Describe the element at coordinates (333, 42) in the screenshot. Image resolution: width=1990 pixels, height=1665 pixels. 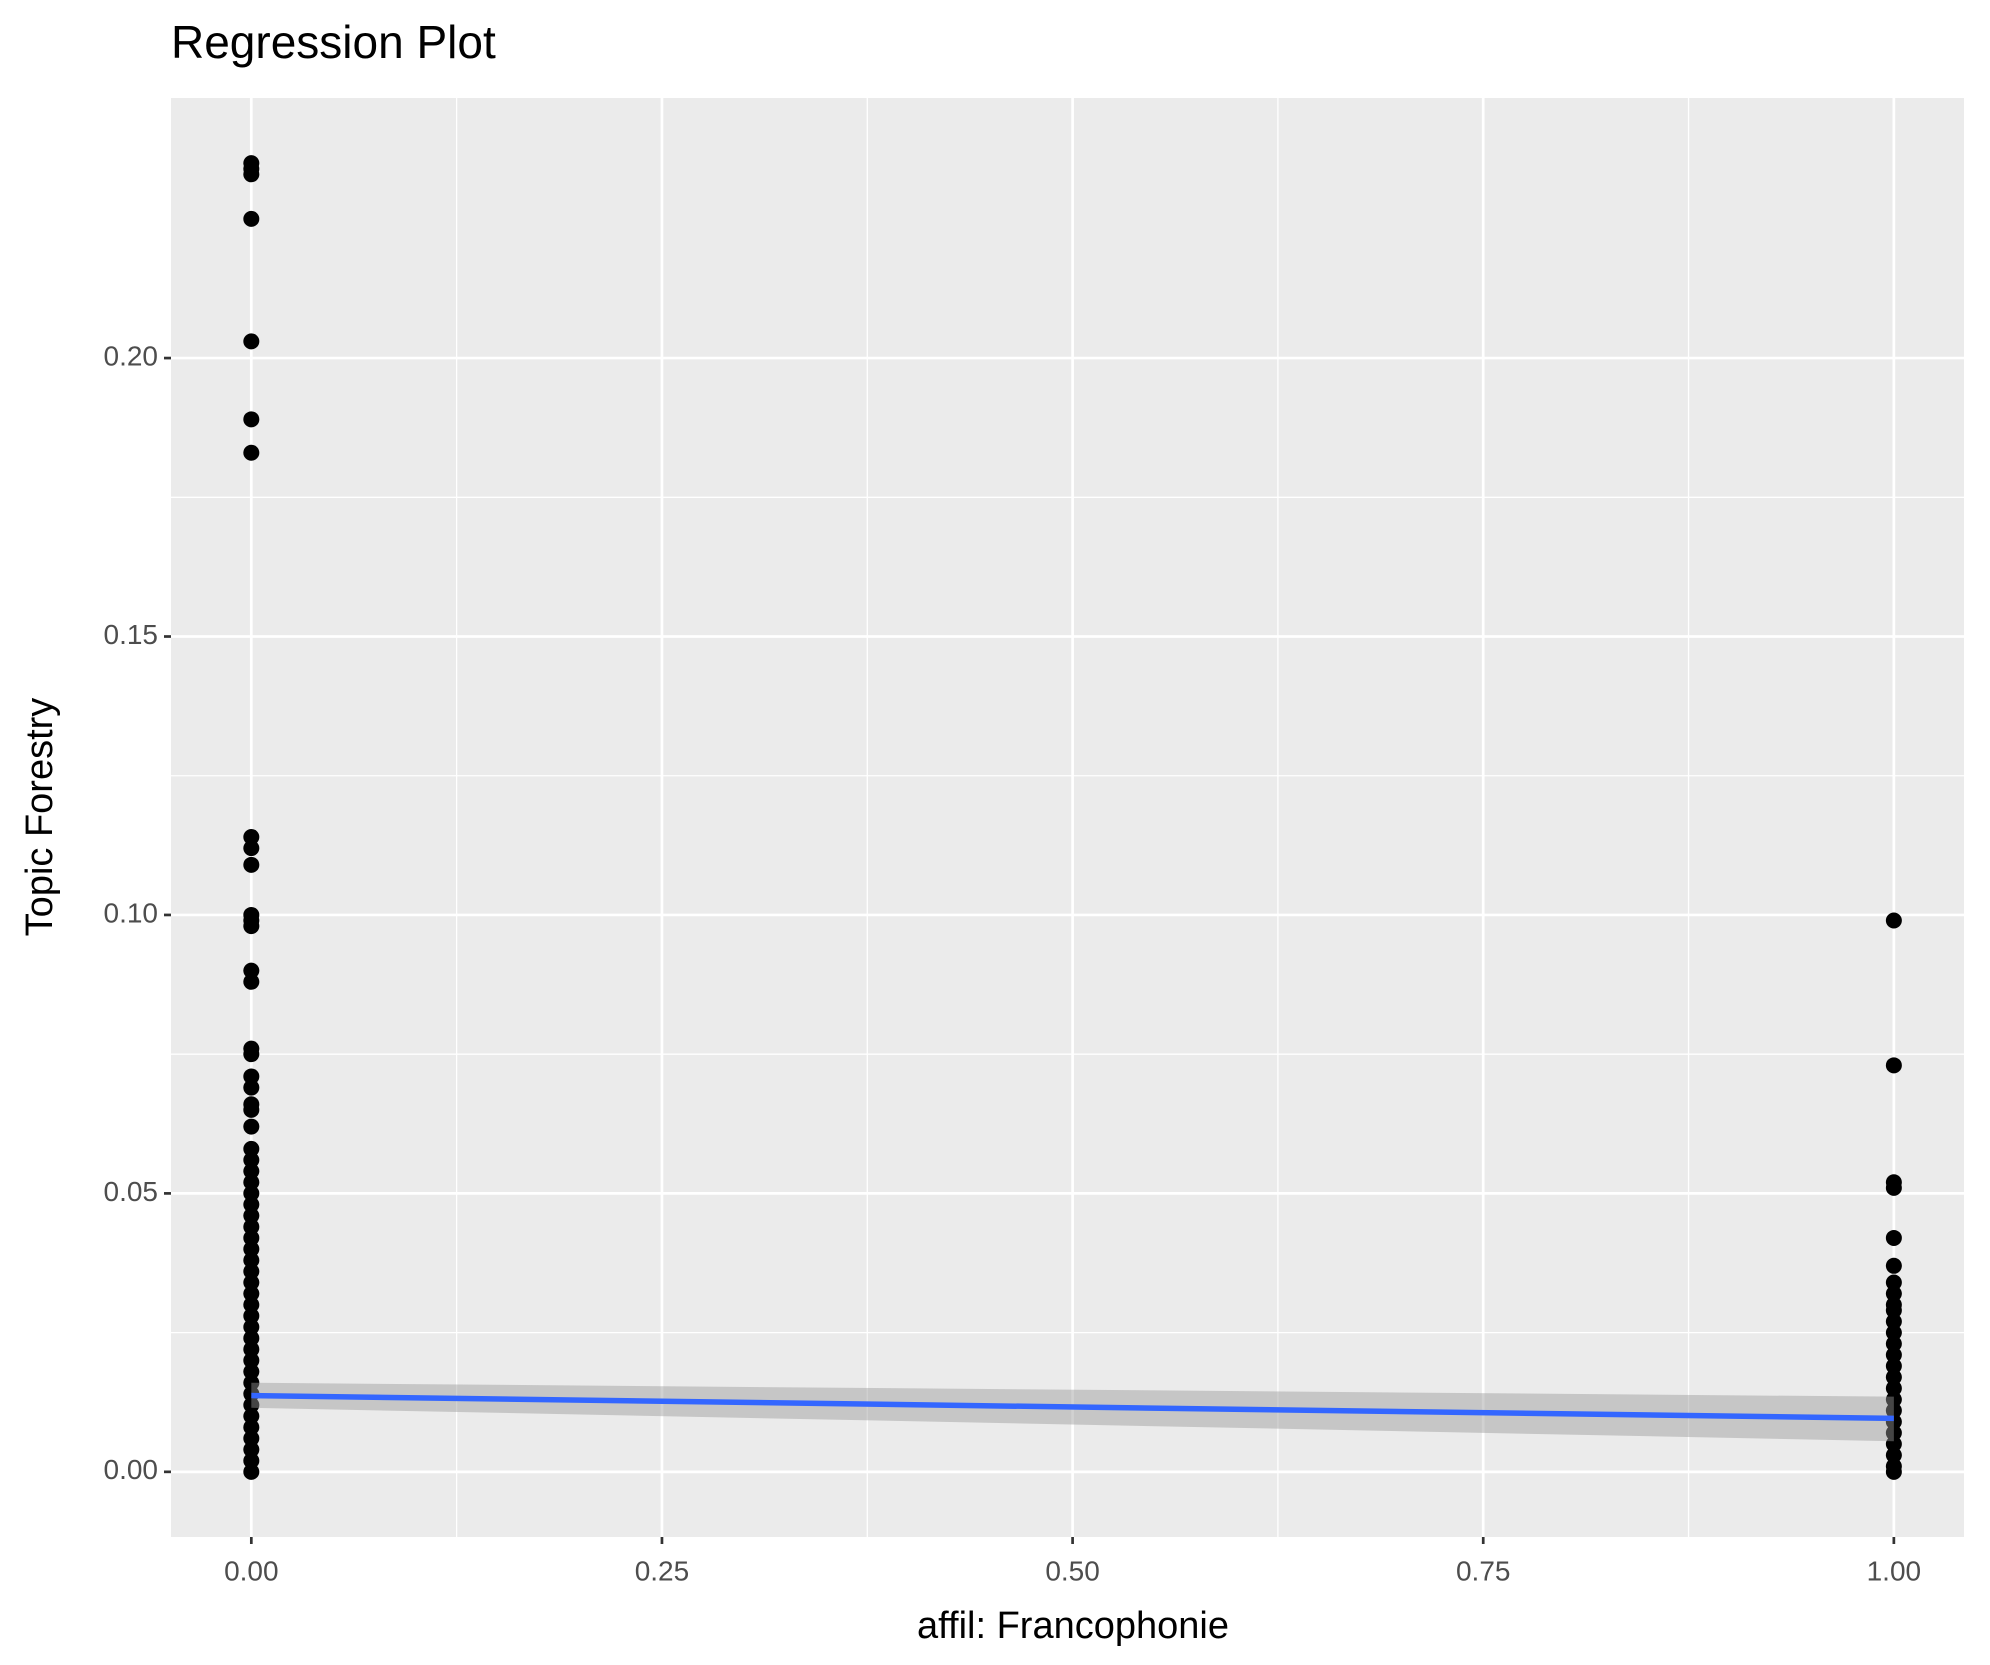
I see `chart-title: Regression Plot` at that location.